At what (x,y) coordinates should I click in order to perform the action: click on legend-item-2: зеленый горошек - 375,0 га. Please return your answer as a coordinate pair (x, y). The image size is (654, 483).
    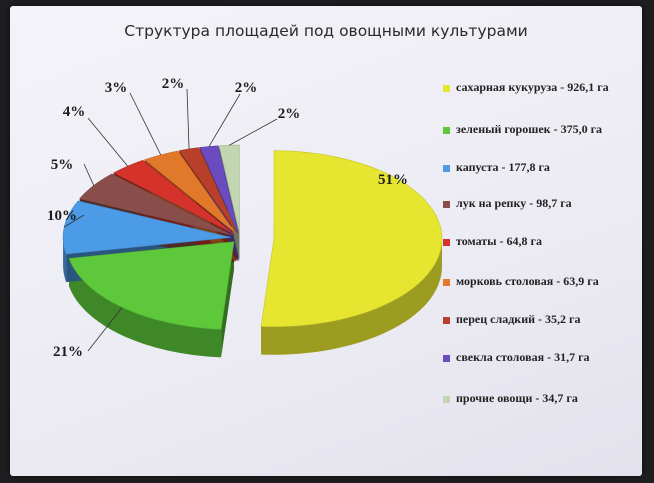
    Looking at the image, I should click on (538, 129).